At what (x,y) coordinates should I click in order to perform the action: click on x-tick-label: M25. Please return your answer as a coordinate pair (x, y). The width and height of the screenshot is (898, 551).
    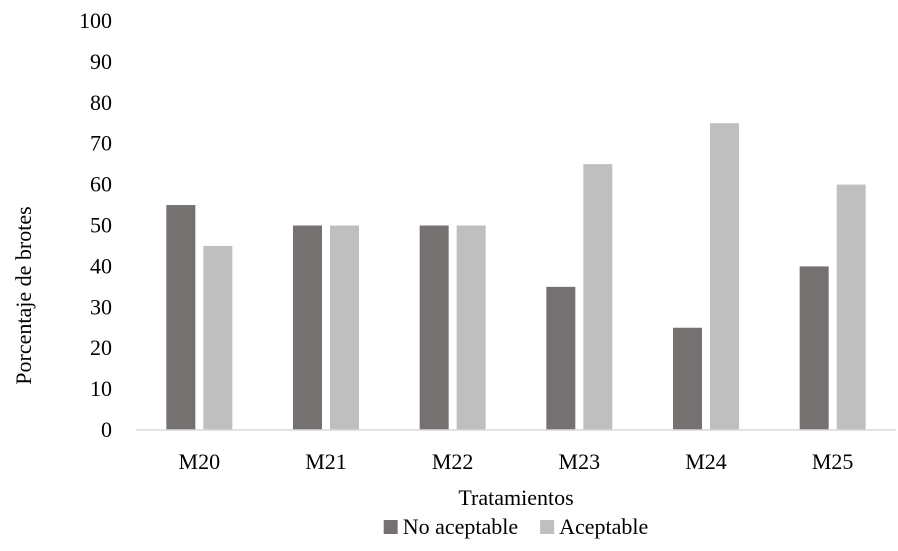
    Looking at the image, I should click on (833, 461).